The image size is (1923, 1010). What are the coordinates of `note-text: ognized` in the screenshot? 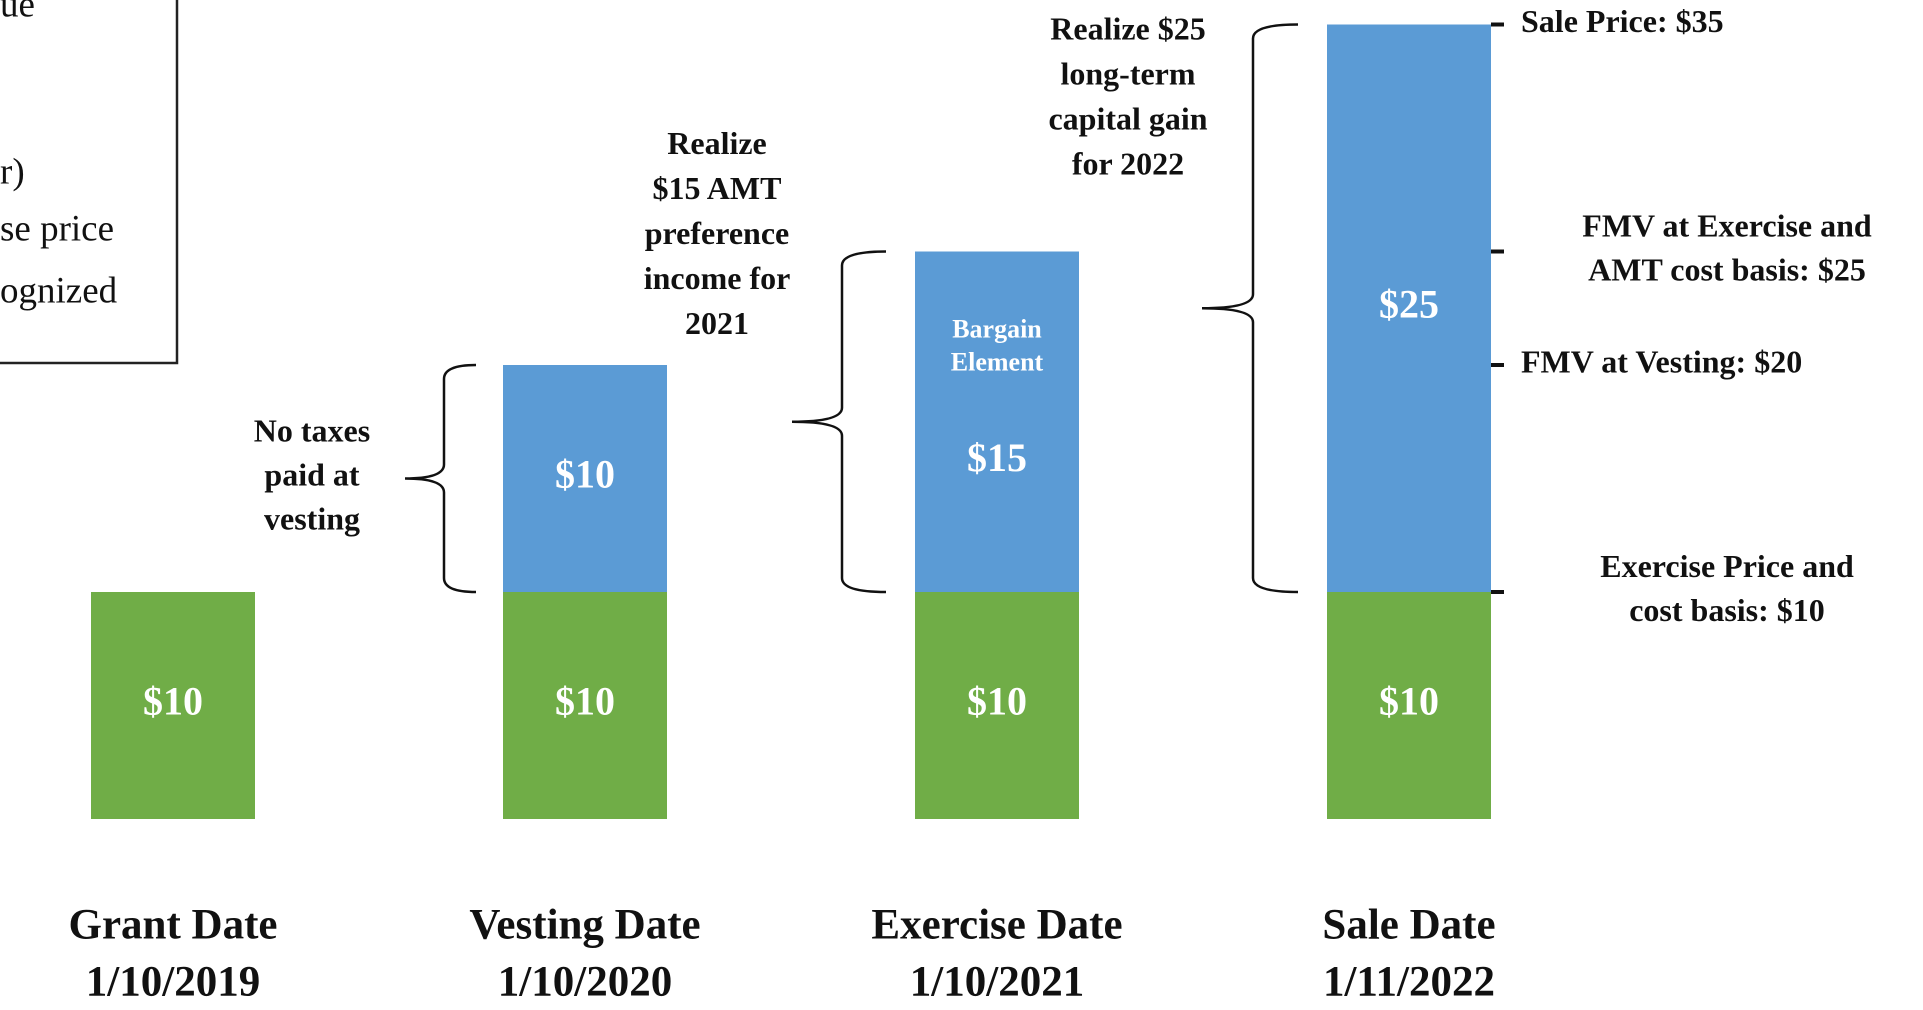 It's located at (59, 290).